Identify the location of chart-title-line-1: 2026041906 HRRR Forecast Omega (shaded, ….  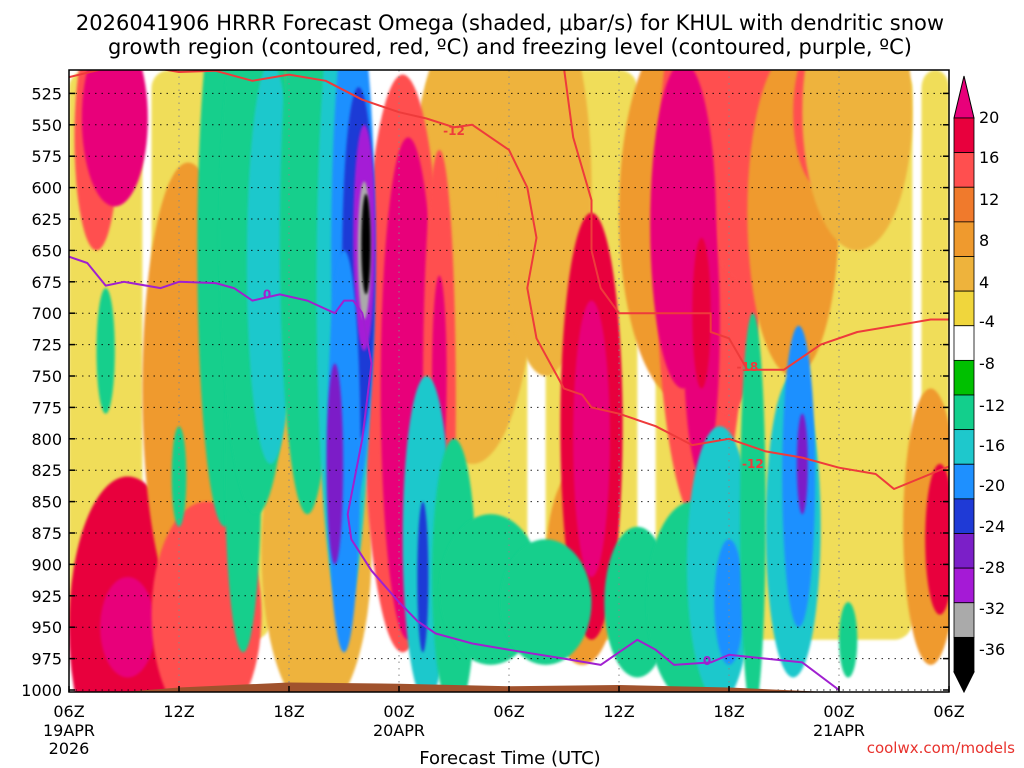
(510, 23).